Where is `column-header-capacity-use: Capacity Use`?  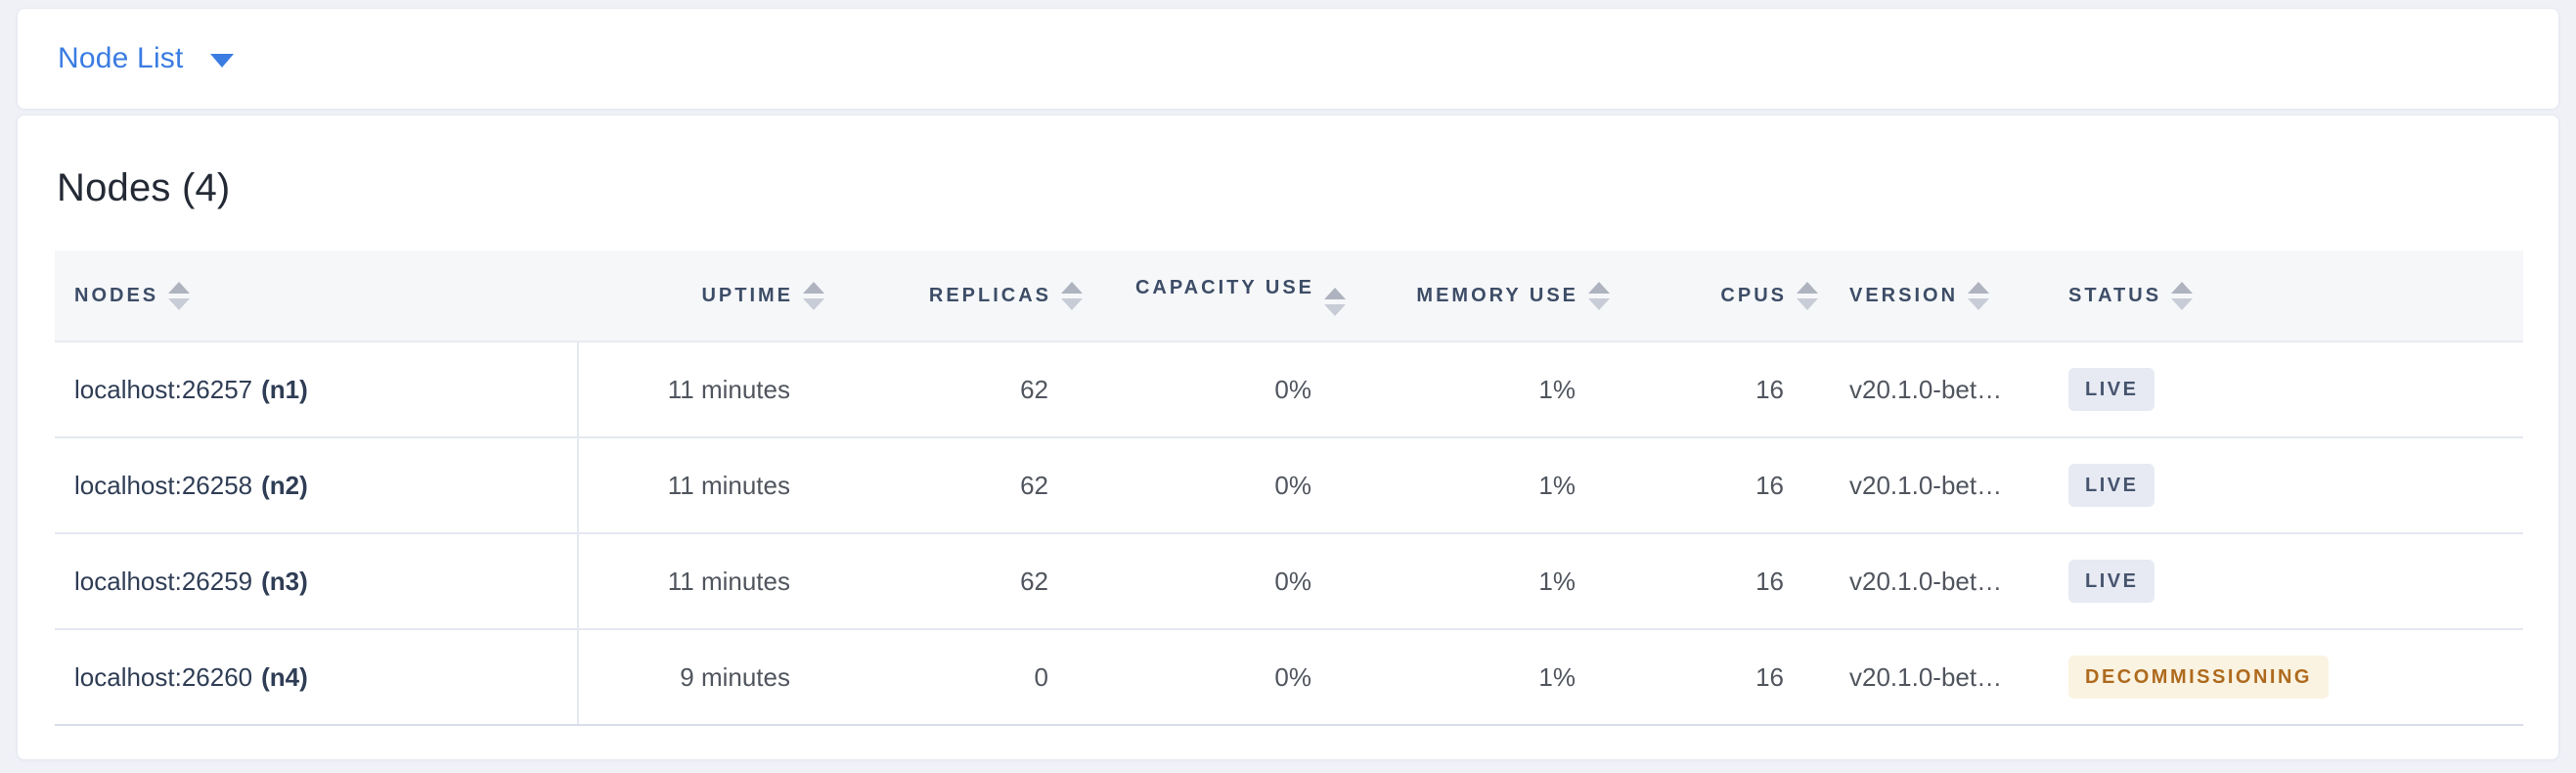 column-header-capacity-use: Capacity Use is located at coordinates (1206, 296).